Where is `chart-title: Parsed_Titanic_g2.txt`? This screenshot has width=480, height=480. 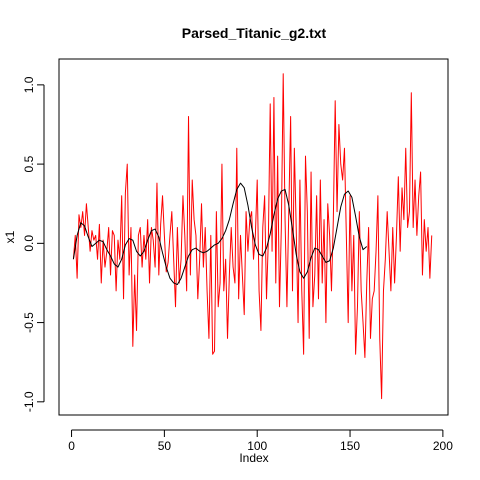 chart-title: Parsed_Titanic_g2.txt is located at coordinates (254, 33).